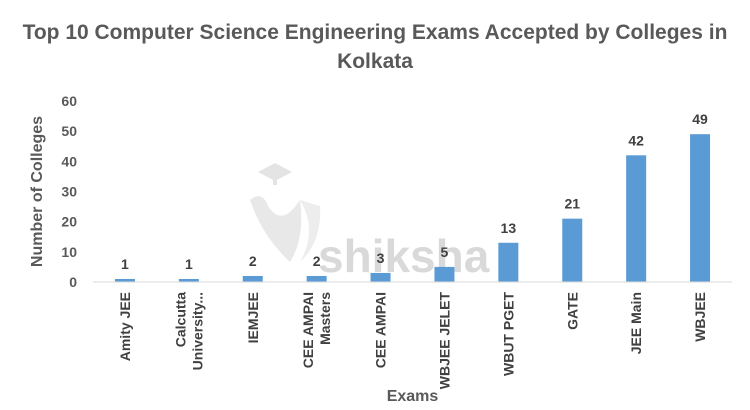 The height and width of the screenshot is (410, 750). I want to click on x-tick-label: CEE AMPAI, so click(381, 330).